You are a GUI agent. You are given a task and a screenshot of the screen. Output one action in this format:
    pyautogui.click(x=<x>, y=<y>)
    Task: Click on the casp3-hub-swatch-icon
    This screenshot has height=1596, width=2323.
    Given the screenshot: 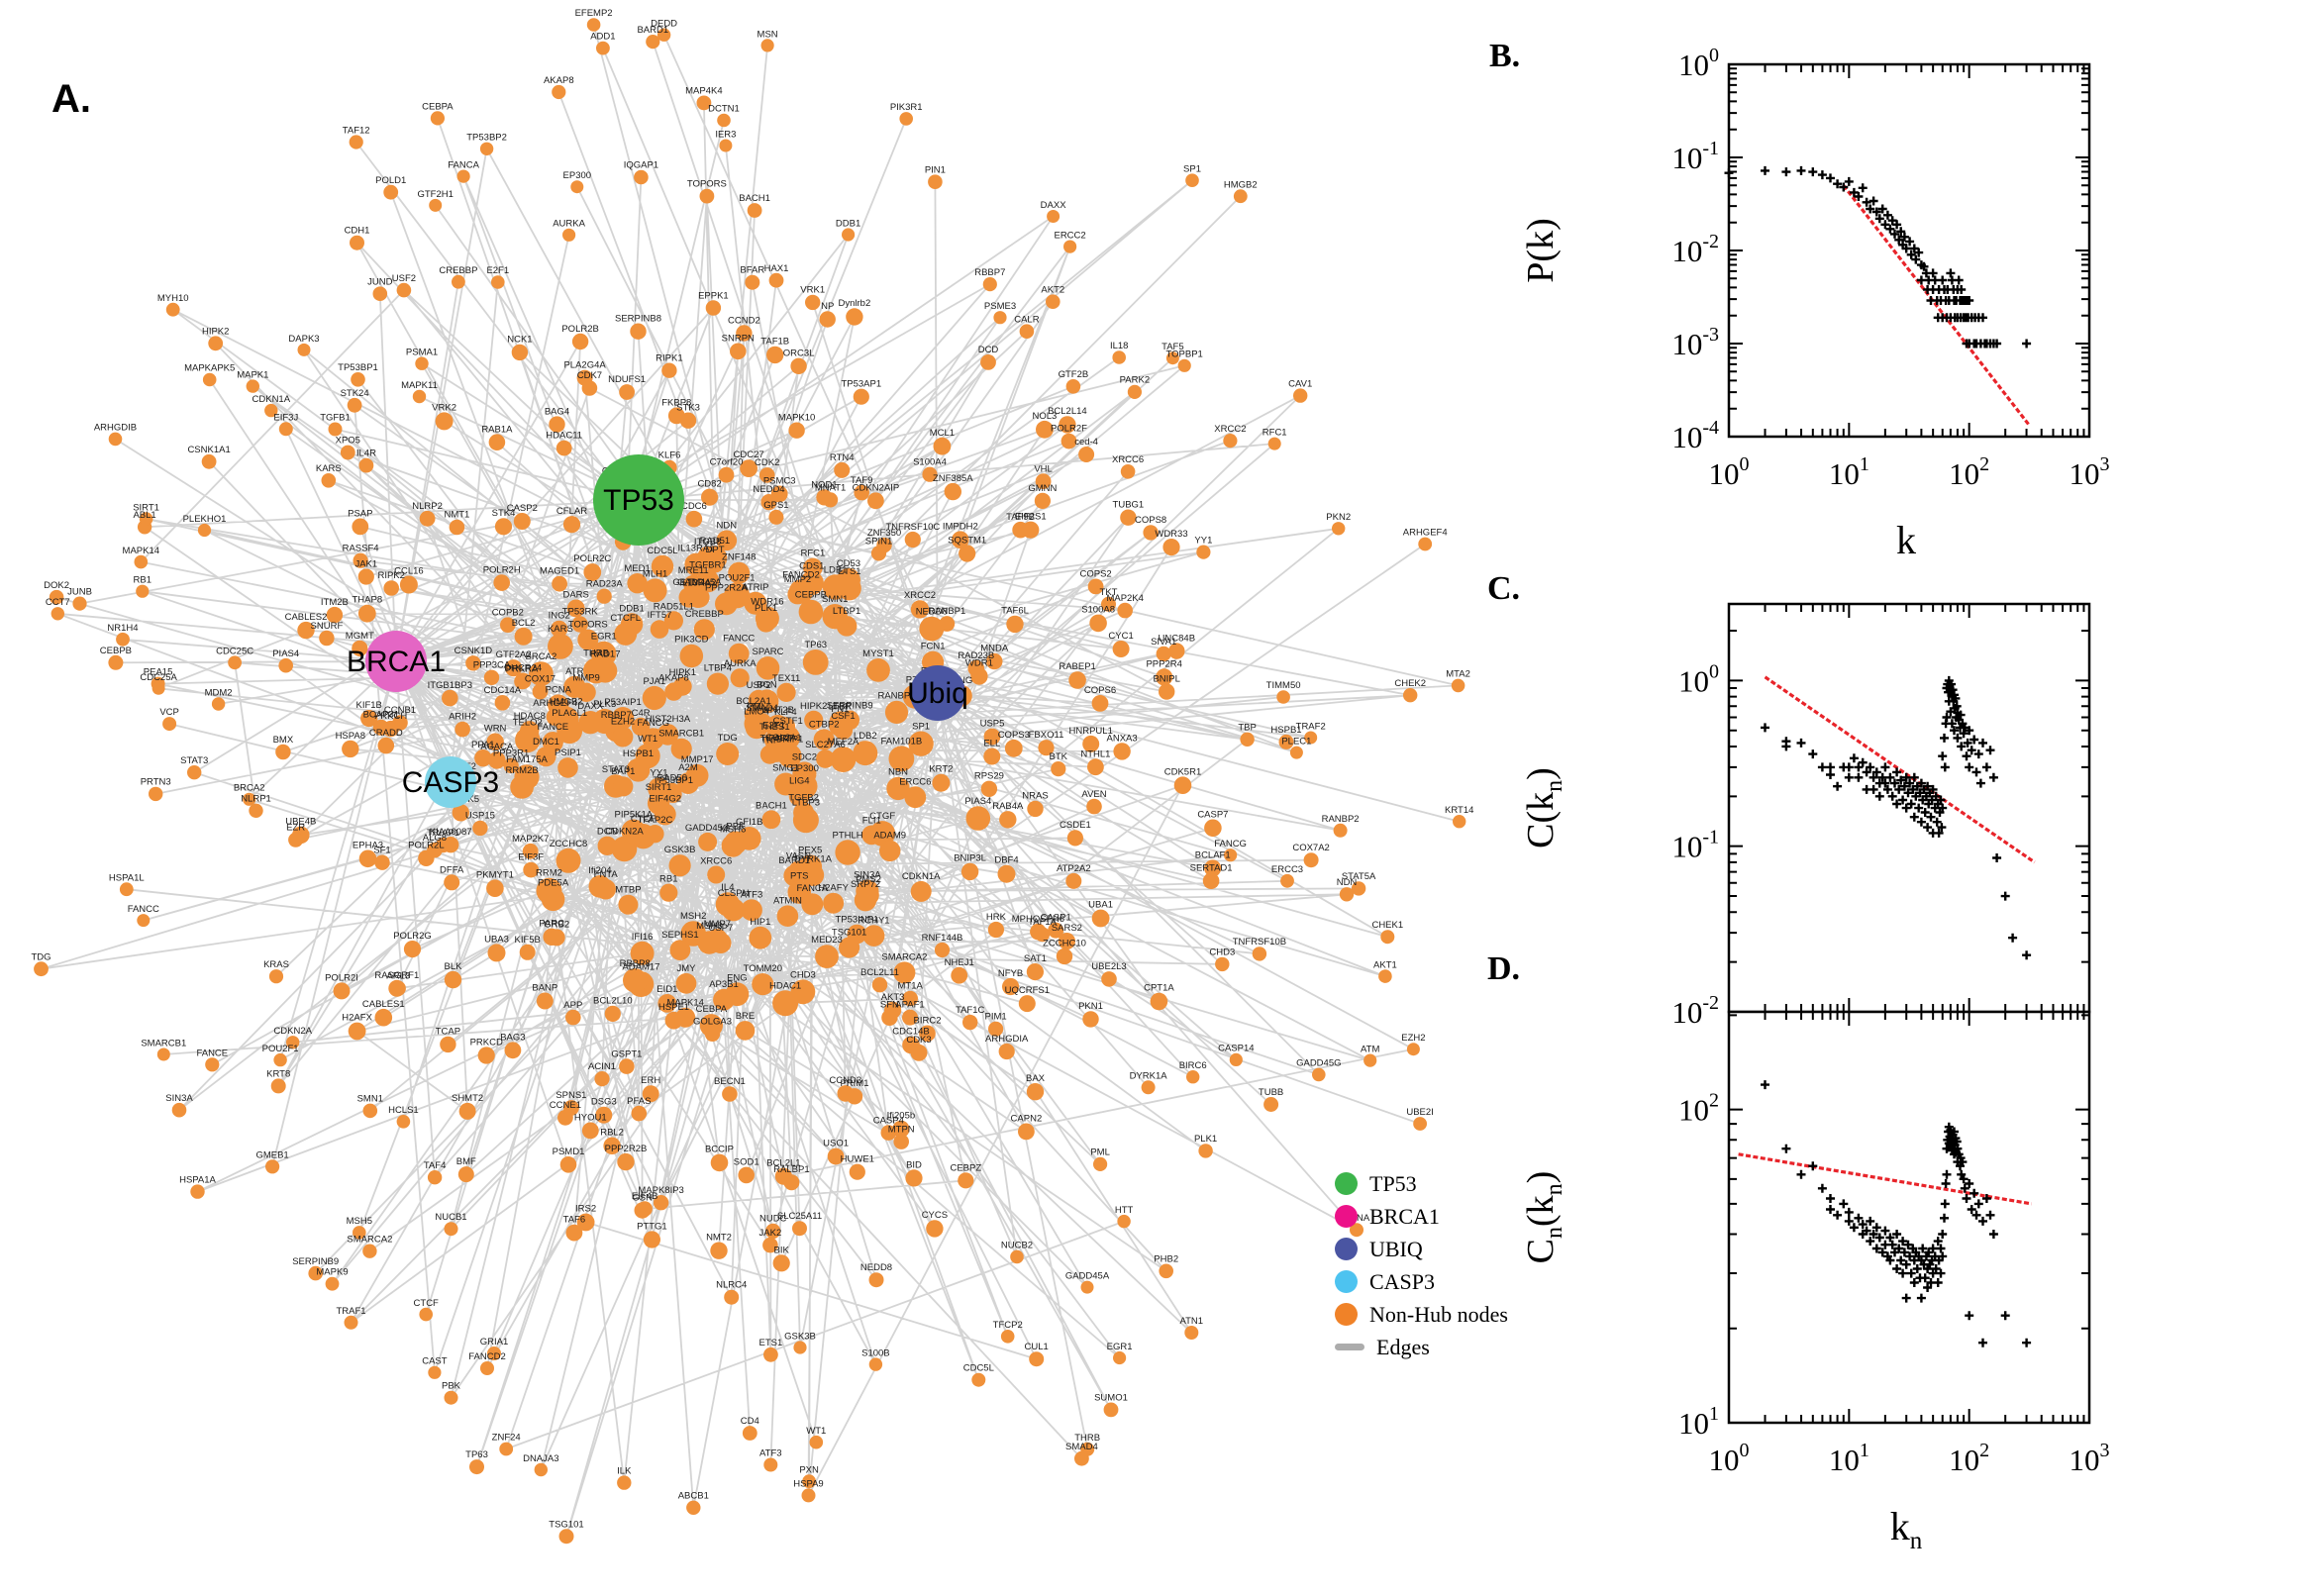 What is the action you would take?
    pyautogui.click(x=1346, y=1281)
    